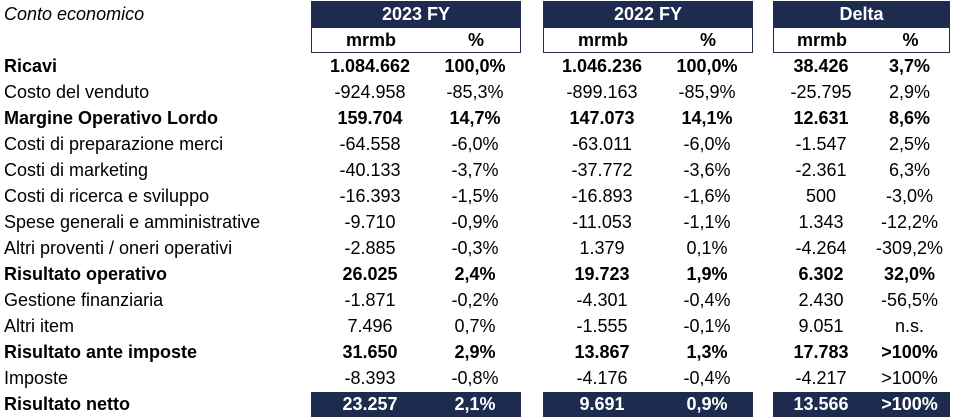  What do you see at coordinates (821, 196) in the screenshot?
I see `cell-amount: 500` at bounding box center [821, 196].